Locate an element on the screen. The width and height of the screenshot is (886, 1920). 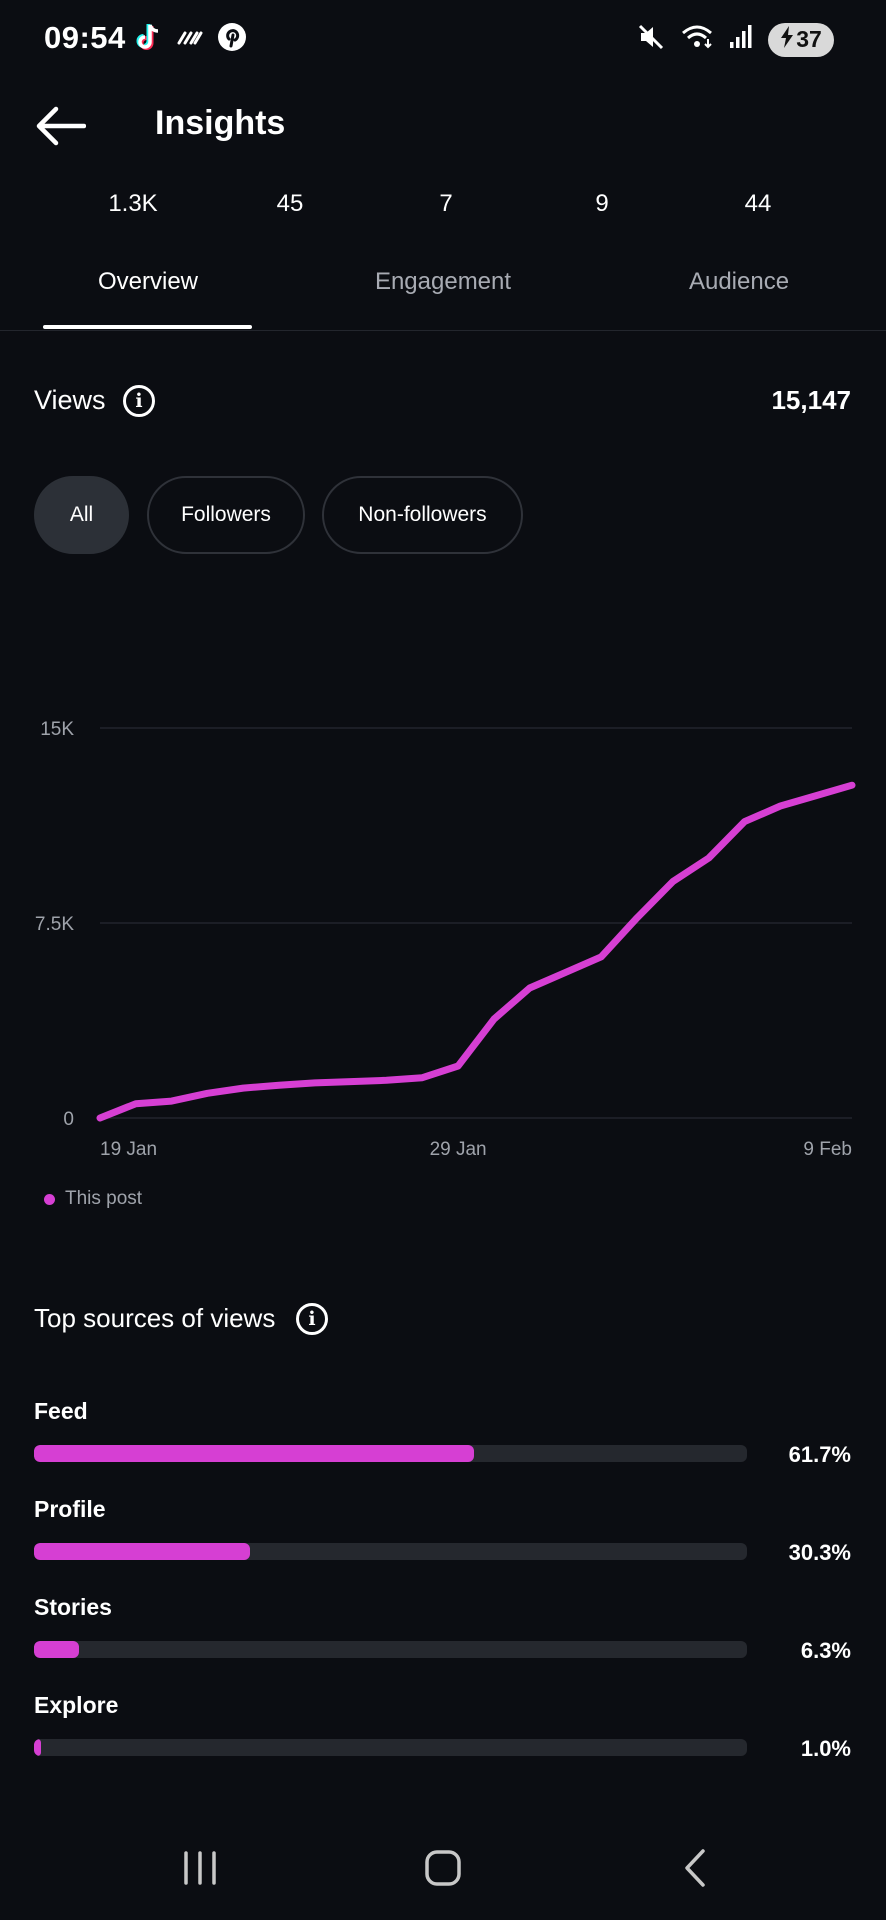
x-tick-label: 29 Jan is located at coordinates (458, 1149).